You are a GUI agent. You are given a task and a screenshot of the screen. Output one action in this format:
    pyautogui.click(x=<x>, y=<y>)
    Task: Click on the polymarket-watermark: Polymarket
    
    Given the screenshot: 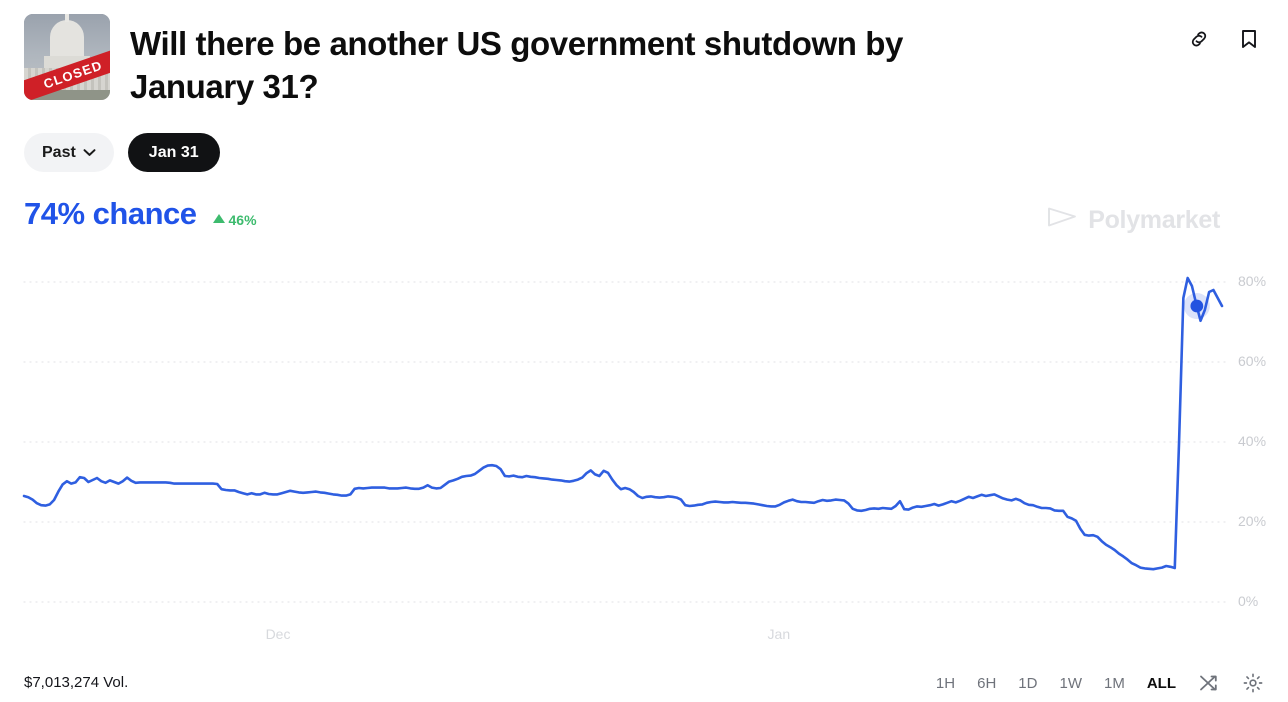 What is the action you would take?
    pyautogui.click(x=1133, y=220)
    